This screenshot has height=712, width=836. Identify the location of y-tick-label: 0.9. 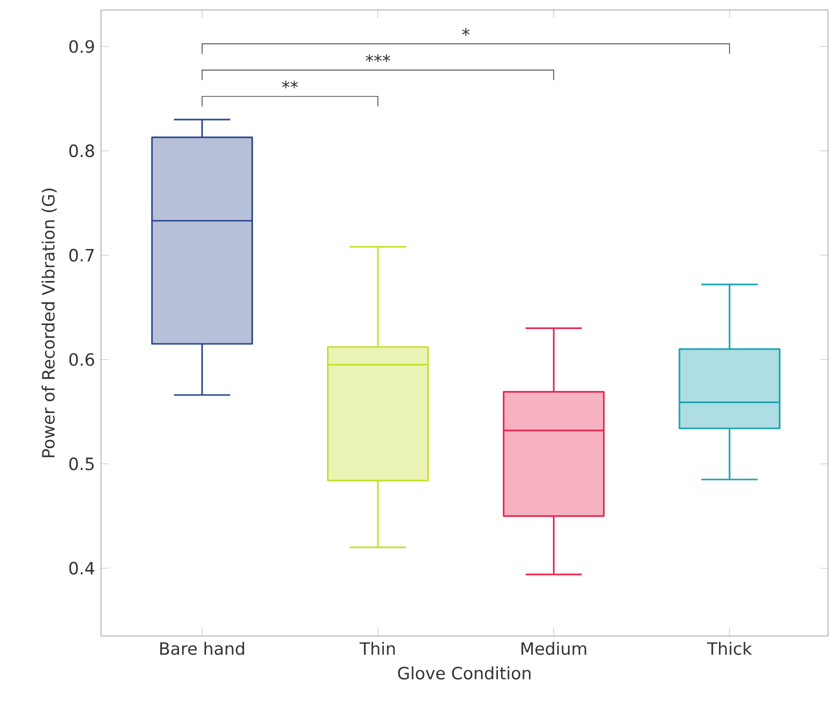
(81, 46).